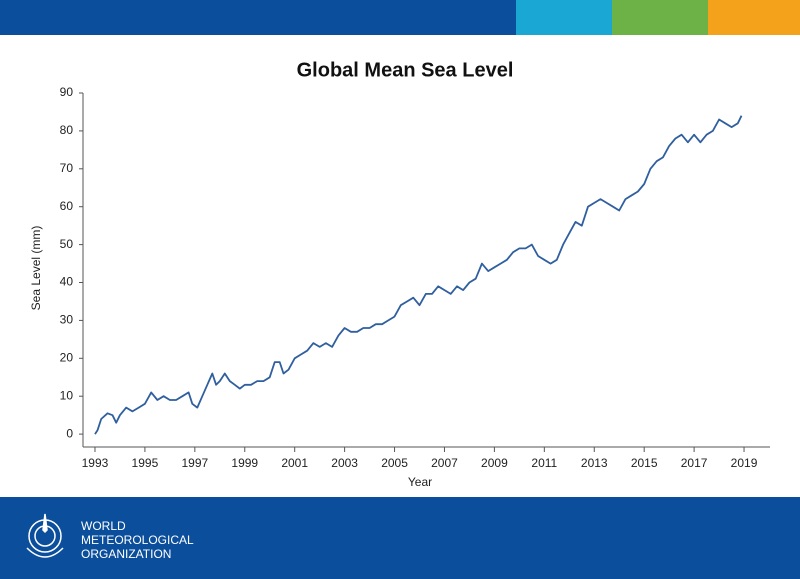  I want to click on x-tick-label: 2015, so click(644, 463).